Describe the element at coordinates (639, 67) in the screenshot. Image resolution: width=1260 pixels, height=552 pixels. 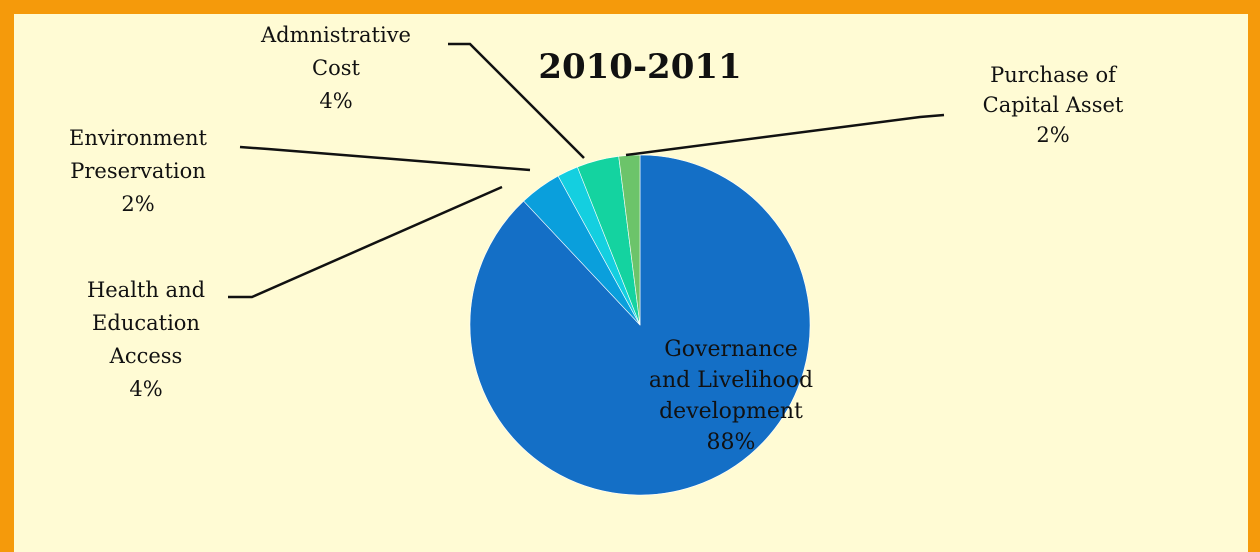
I see `chart-title: 2010-2011` at that location.